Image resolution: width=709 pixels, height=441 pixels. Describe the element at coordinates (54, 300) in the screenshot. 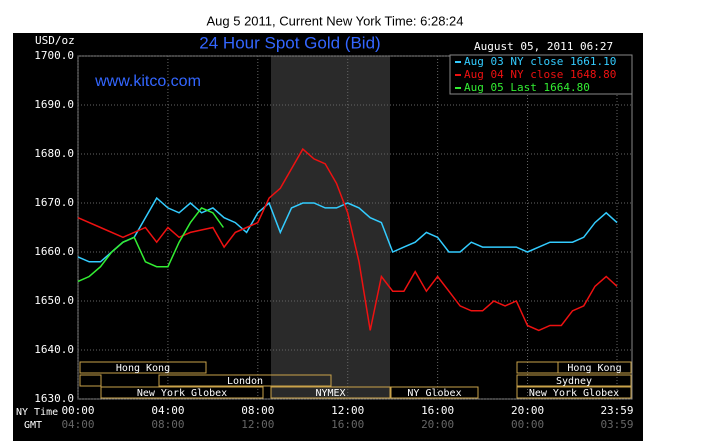

I see `y-tick-label: 1650.0` at that location.